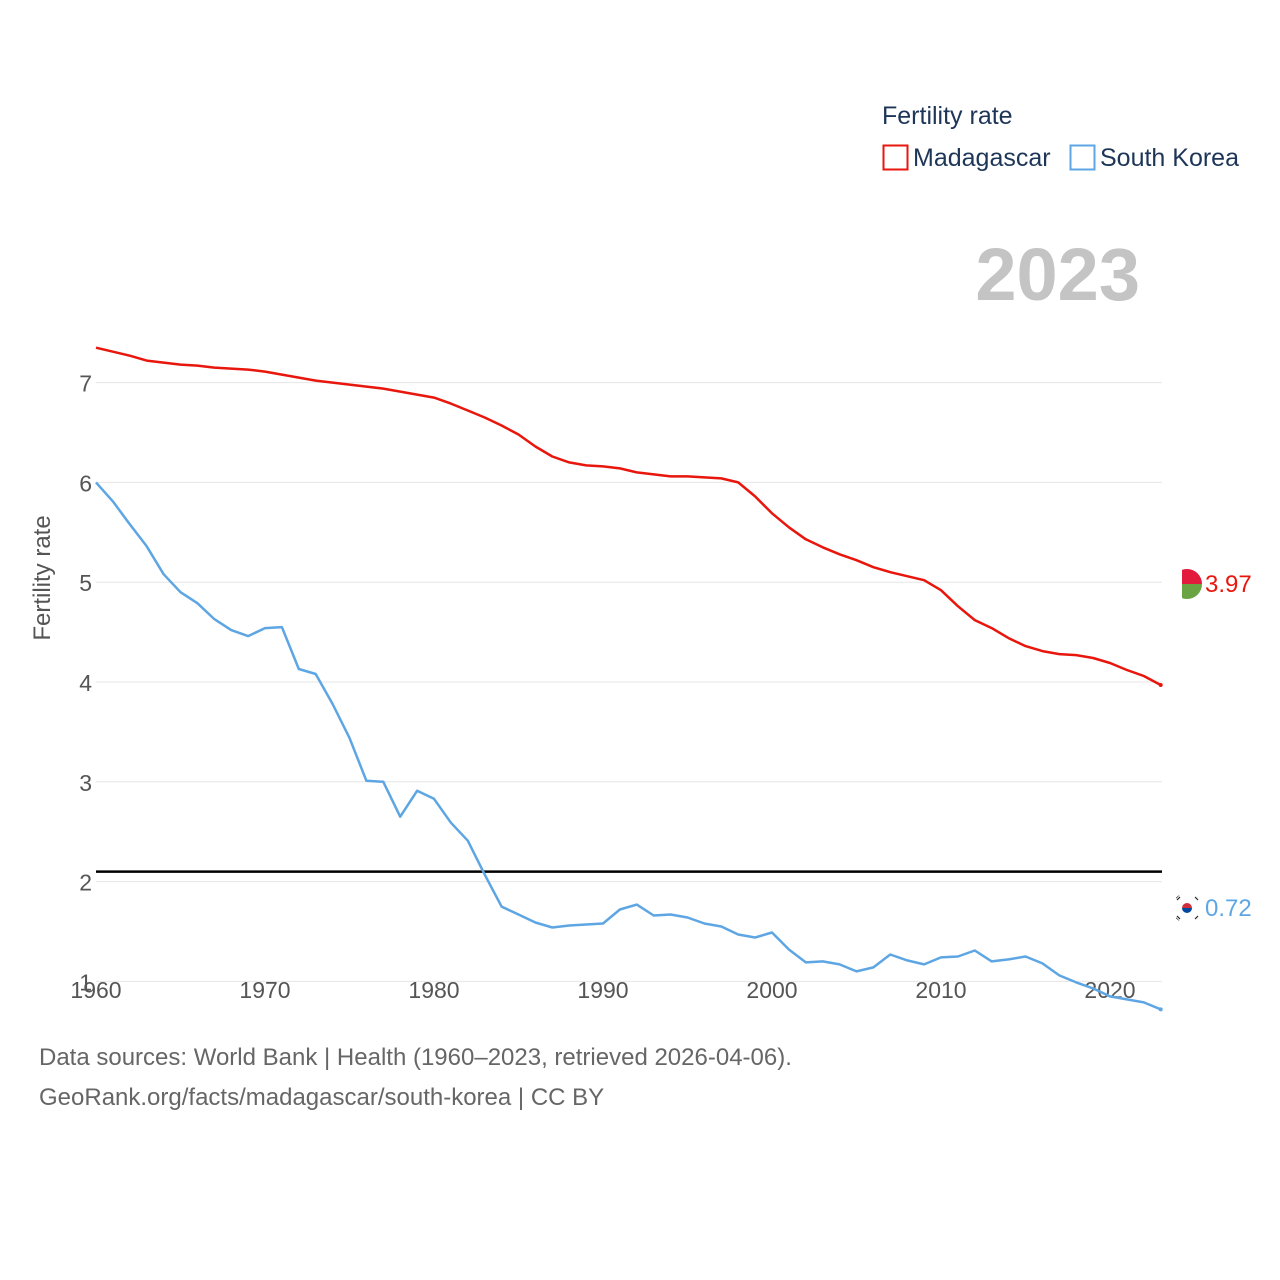 This screenshot has height=1280, width=1280. I want to click on x-tick-label-1980: 1980, so click(433, 990).